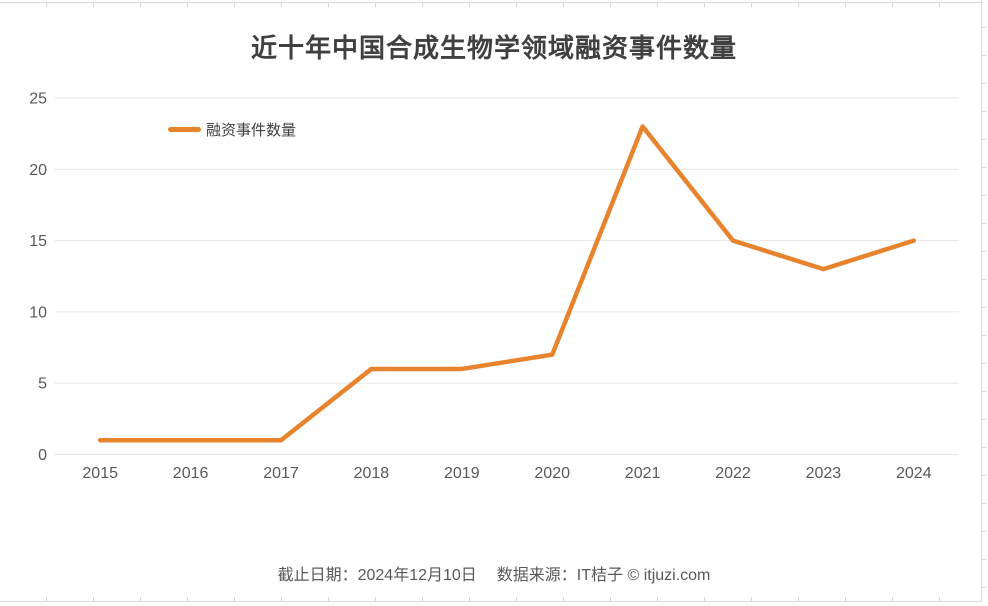 The height and width of the screenshot is (606, 988). Describe the element at coordinates (491, 599) in the screenshot. I see `sheet-grid-bottom-ticks` at that location.